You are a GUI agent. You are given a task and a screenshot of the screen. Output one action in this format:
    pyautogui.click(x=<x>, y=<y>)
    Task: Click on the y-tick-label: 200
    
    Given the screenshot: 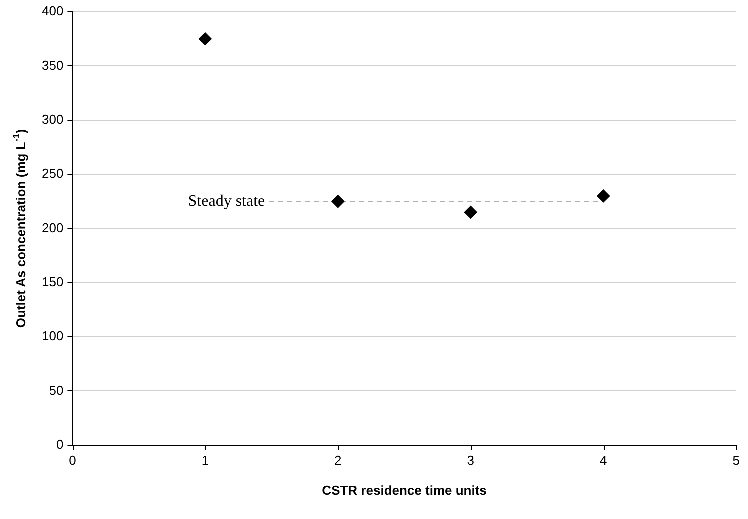 What is the action you would take?
    pyautogui.click(x=53, y=228)
    